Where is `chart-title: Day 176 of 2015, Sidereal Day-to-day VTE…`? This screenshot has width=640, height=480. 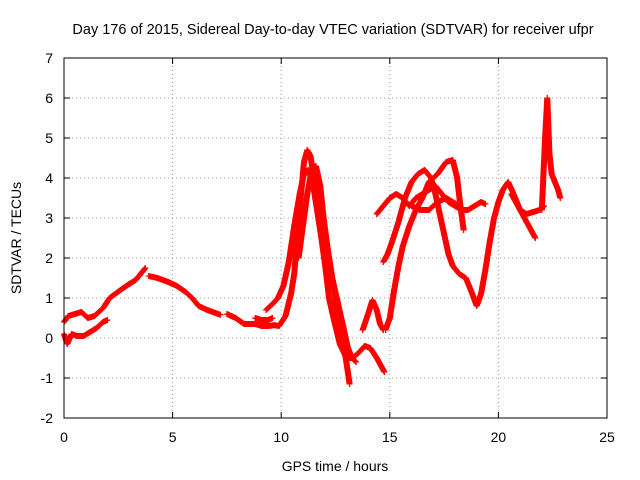 chart-title: Day 176 of 2015, Sidereal Day-to-day VTE… is located at coordinates (332, 30).